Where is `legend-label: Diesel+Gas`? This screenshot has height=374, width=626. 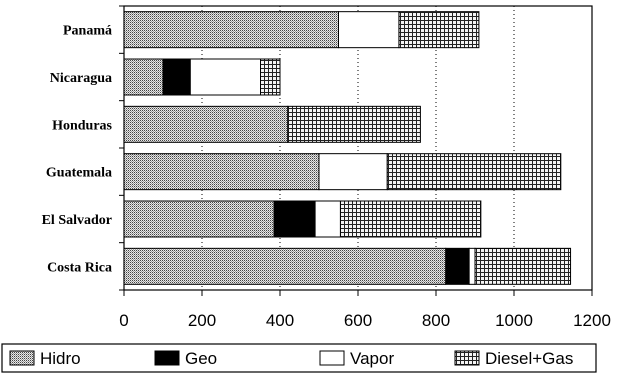
legend-label: Diesel+Gas is located at coordinates (529, 358).